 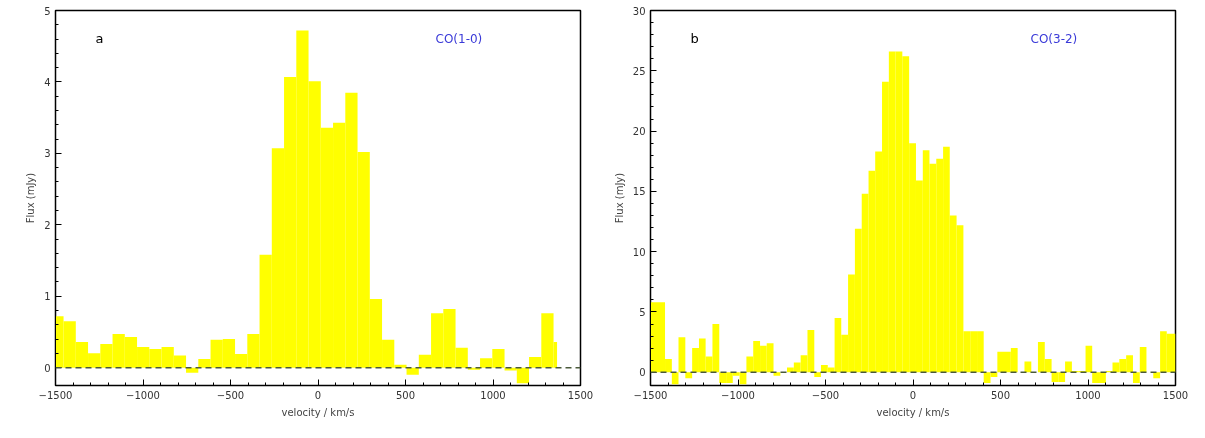 What do you see at coordinates (47, 82) in the screenshot?
I see `y-tick-label: 4` at bounding box center [47, 82].